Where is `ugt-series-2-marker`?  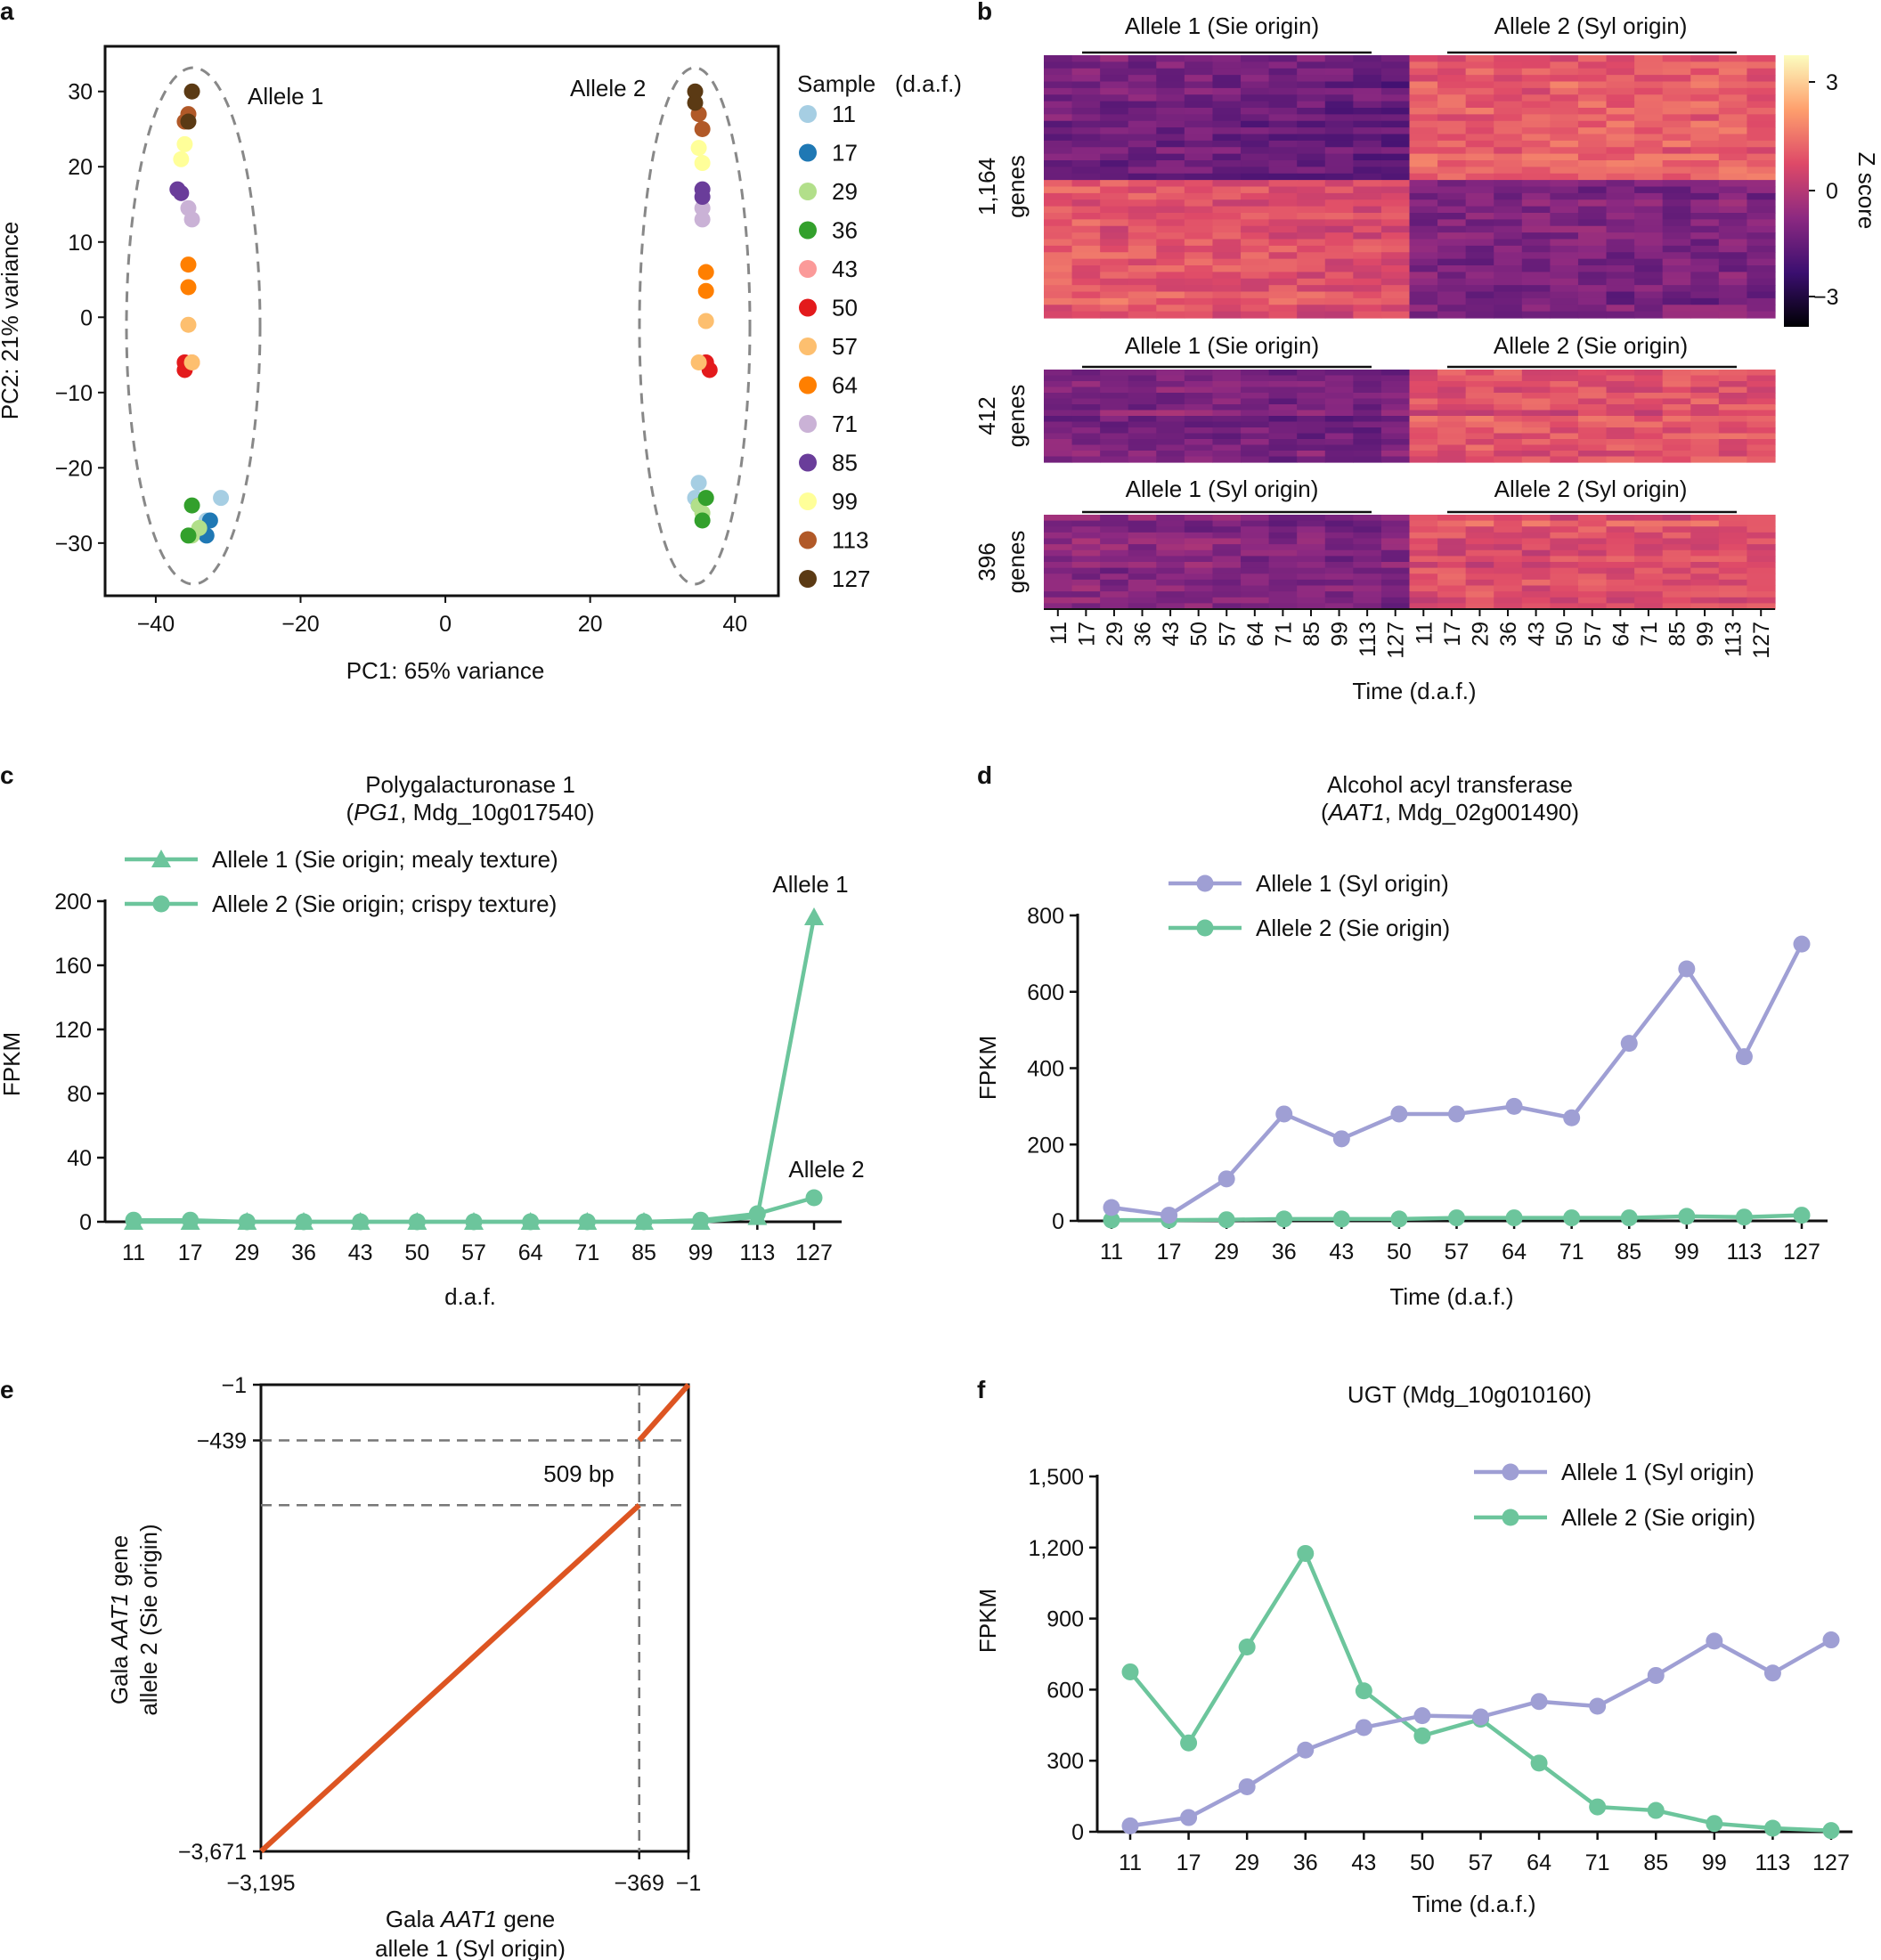 ugt-series-2-marker is located at coordinates (1539, 1763).